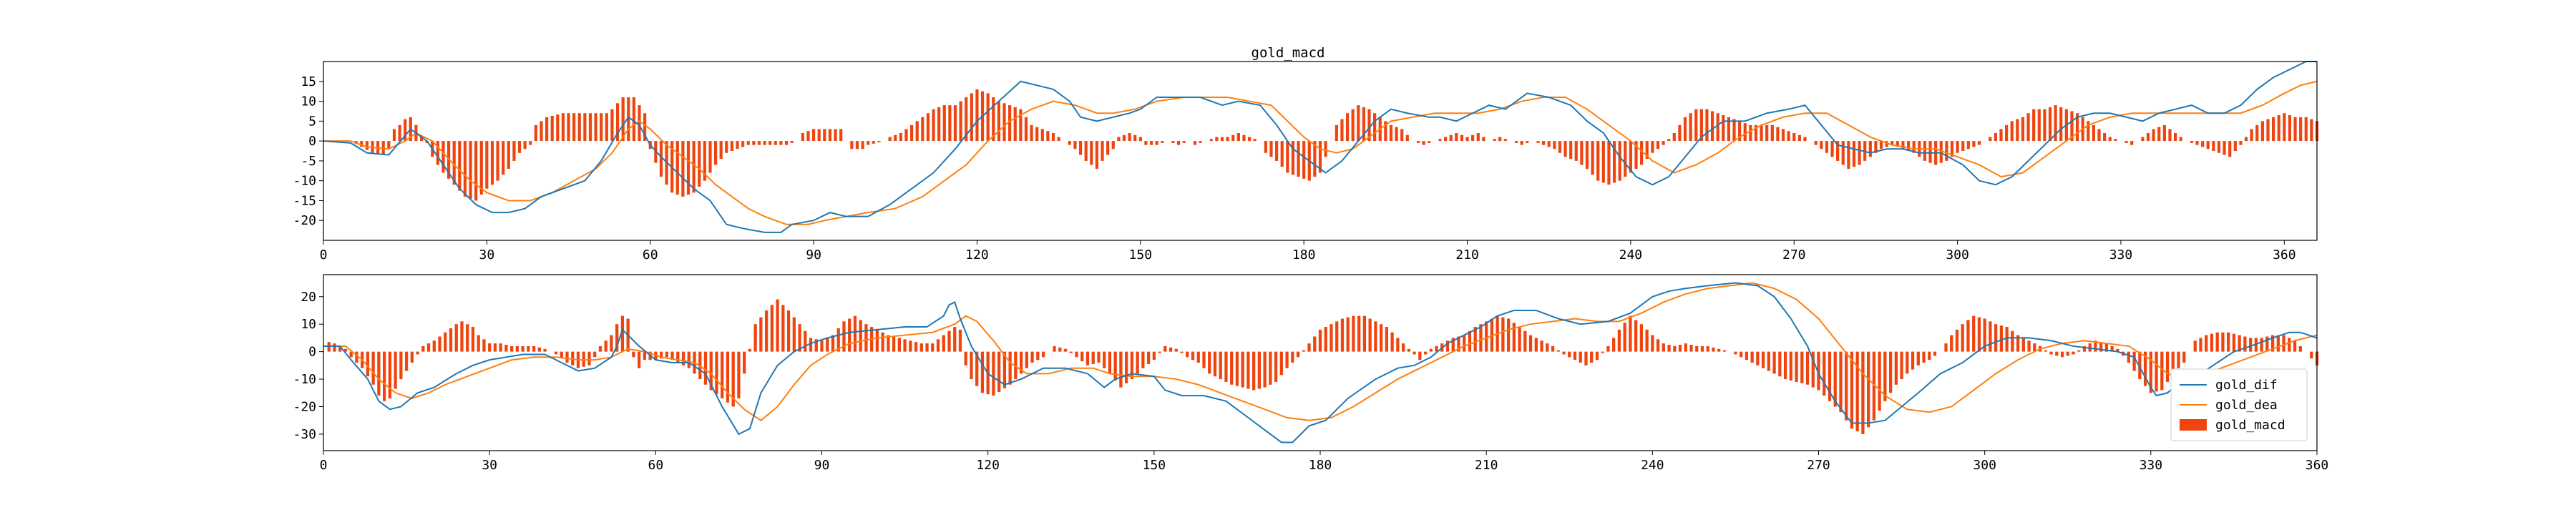 Image resolution: width=2576 pixels, height=515 pixels. Describe the element at coordinates (1652, 465) in the screenshot. I see `x-tick-label: 240` at that location.